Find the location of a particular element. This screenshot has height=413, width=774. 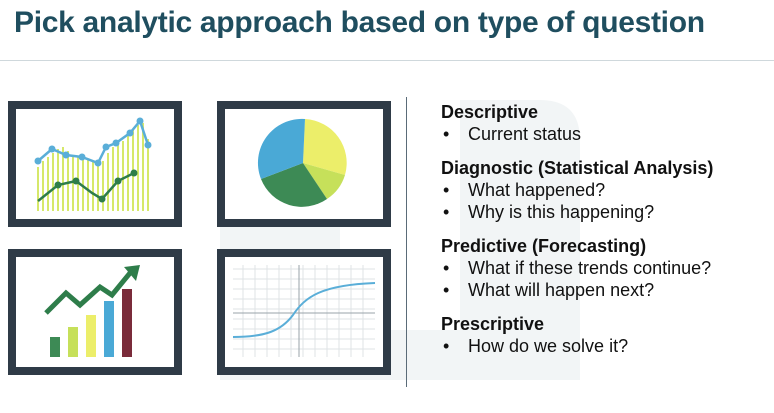

bullet-text: Why is this happening? is located at coordinates (561, 212).